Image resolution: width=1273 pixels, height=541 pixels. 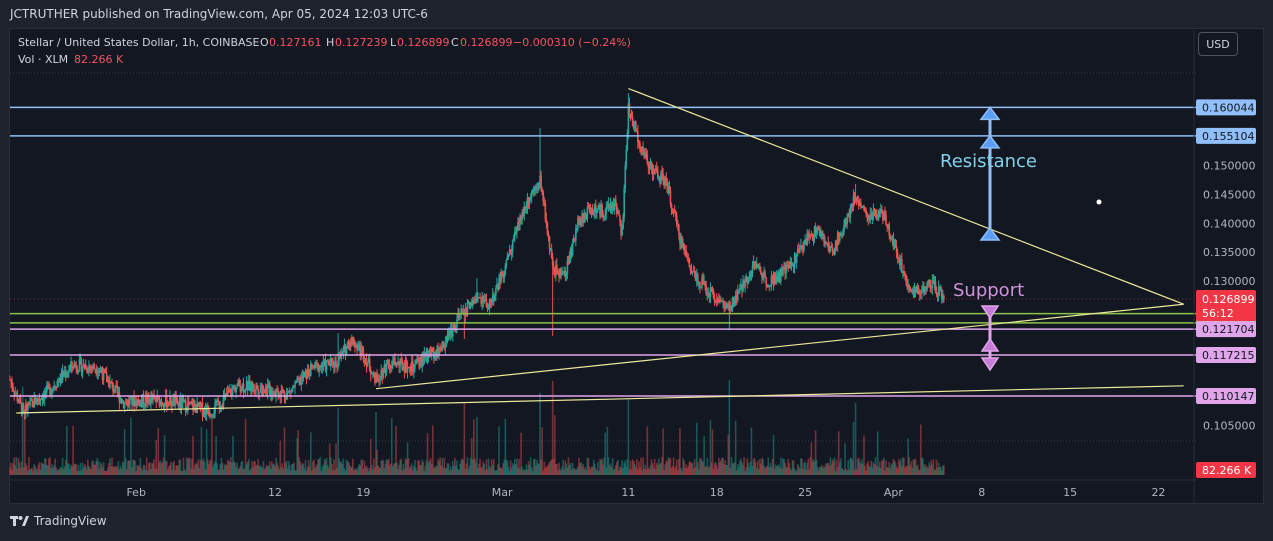 What do you see at coordinates (477, 427) in the screenshot?
I see `volume-bars` at bounding box center [477, 427].